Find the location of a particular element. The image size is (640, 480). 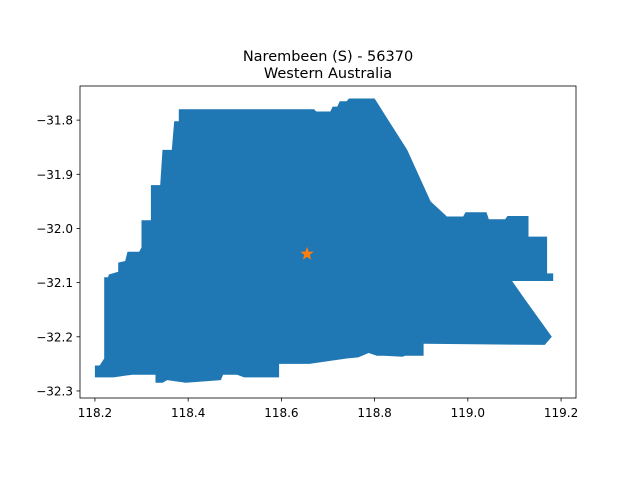

chart-title-line1: Narembeen (S) - 56370 is located at coordinates (328, 57).